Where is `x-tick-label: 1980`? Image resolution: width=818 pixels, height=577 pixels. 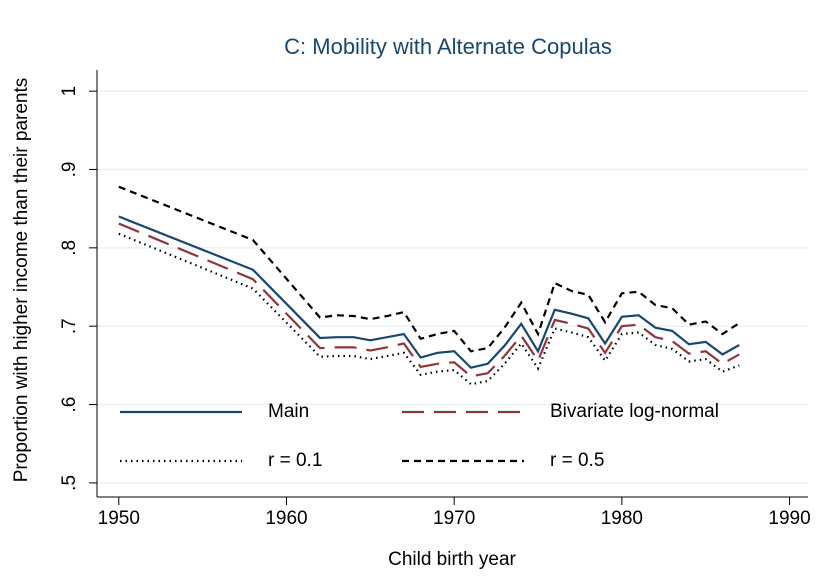
x-tick-label: 1980 is located at coordinates (622, 518).